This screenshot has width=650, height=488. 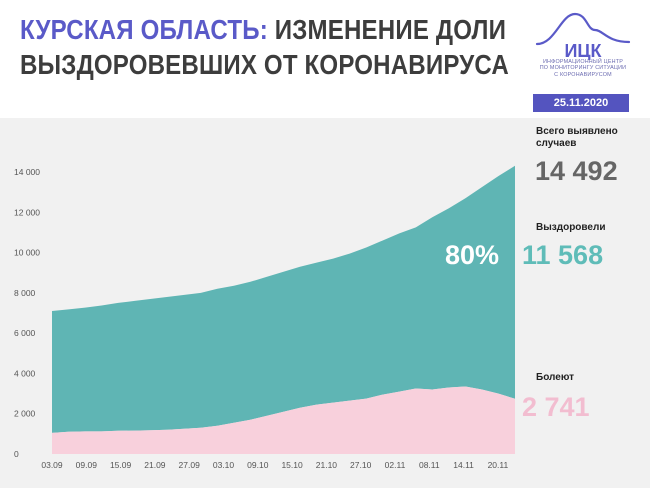 I want to click on total-value: 14 492, so click(x=576, y=171).